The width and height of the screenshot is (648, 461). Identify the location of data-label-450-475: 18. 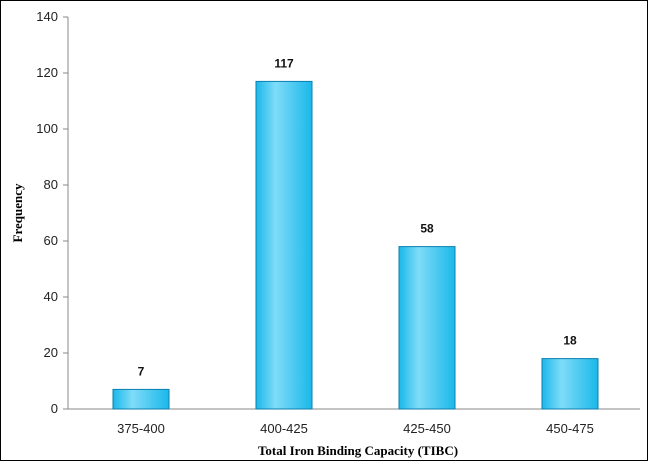
(570, 341).